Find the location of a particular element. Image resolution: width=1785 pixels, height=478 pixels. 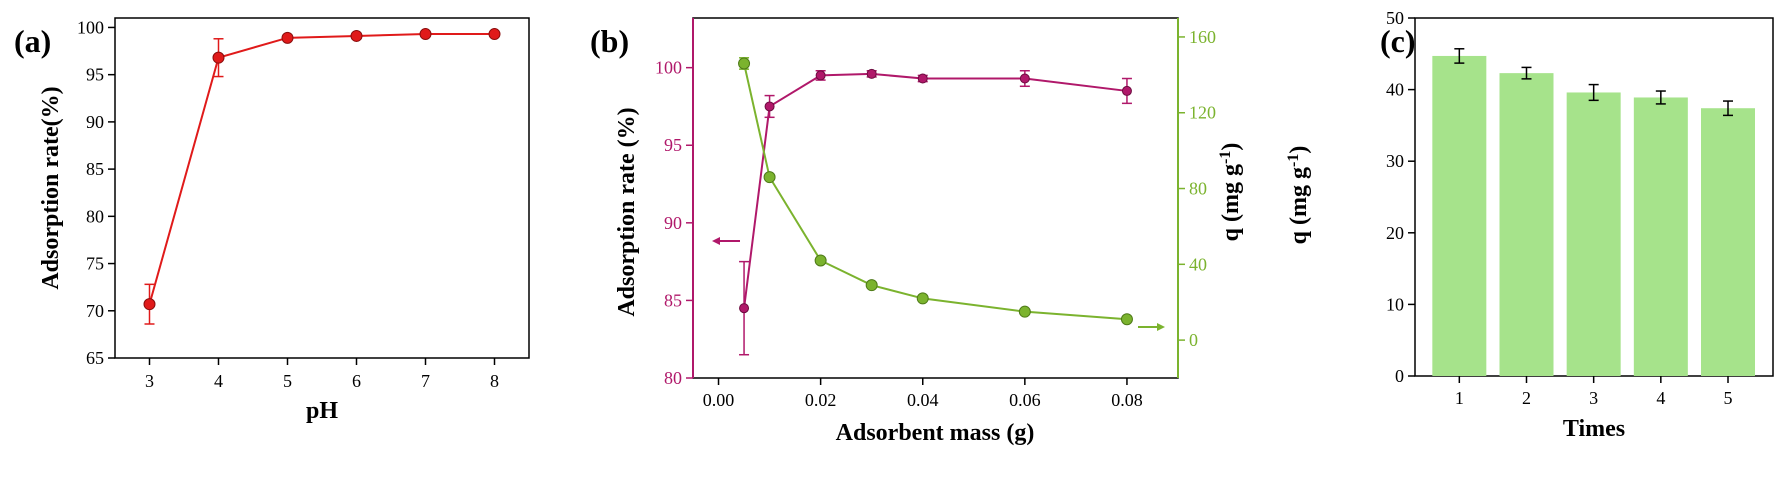

panel-c-x-tick-label: 5 is located at coordinates (1727, 398).